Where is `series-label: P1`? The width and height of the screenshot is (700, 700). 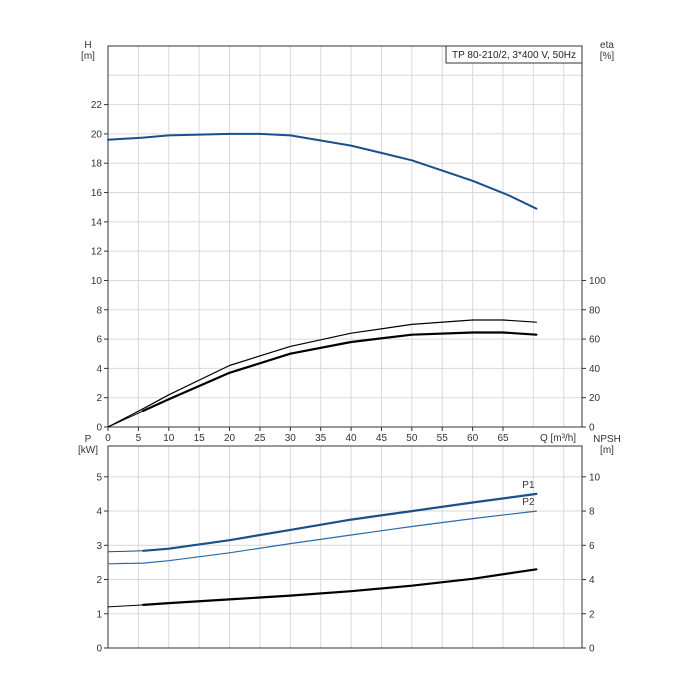
series-label: P1 is located at coordinates (528, 485).